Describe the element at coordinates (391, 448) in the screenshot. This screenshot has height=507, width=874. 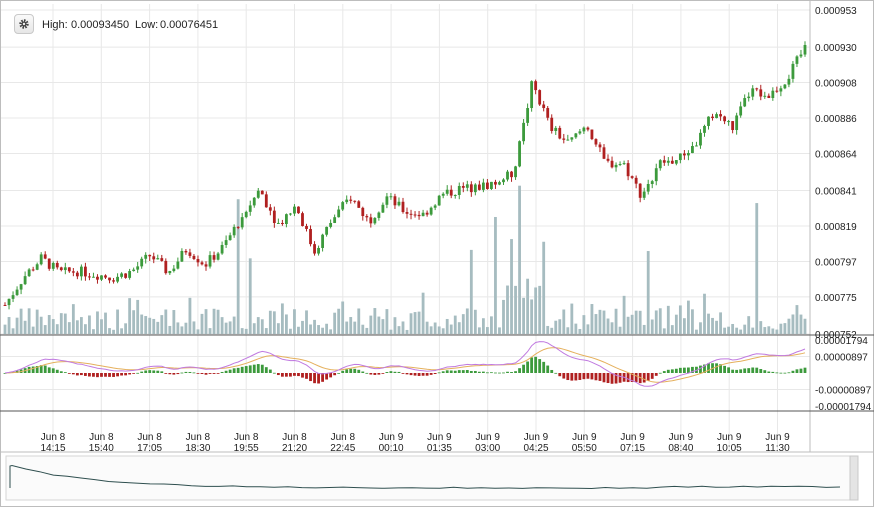
I see `x-tick-time: 00:10` at that location.